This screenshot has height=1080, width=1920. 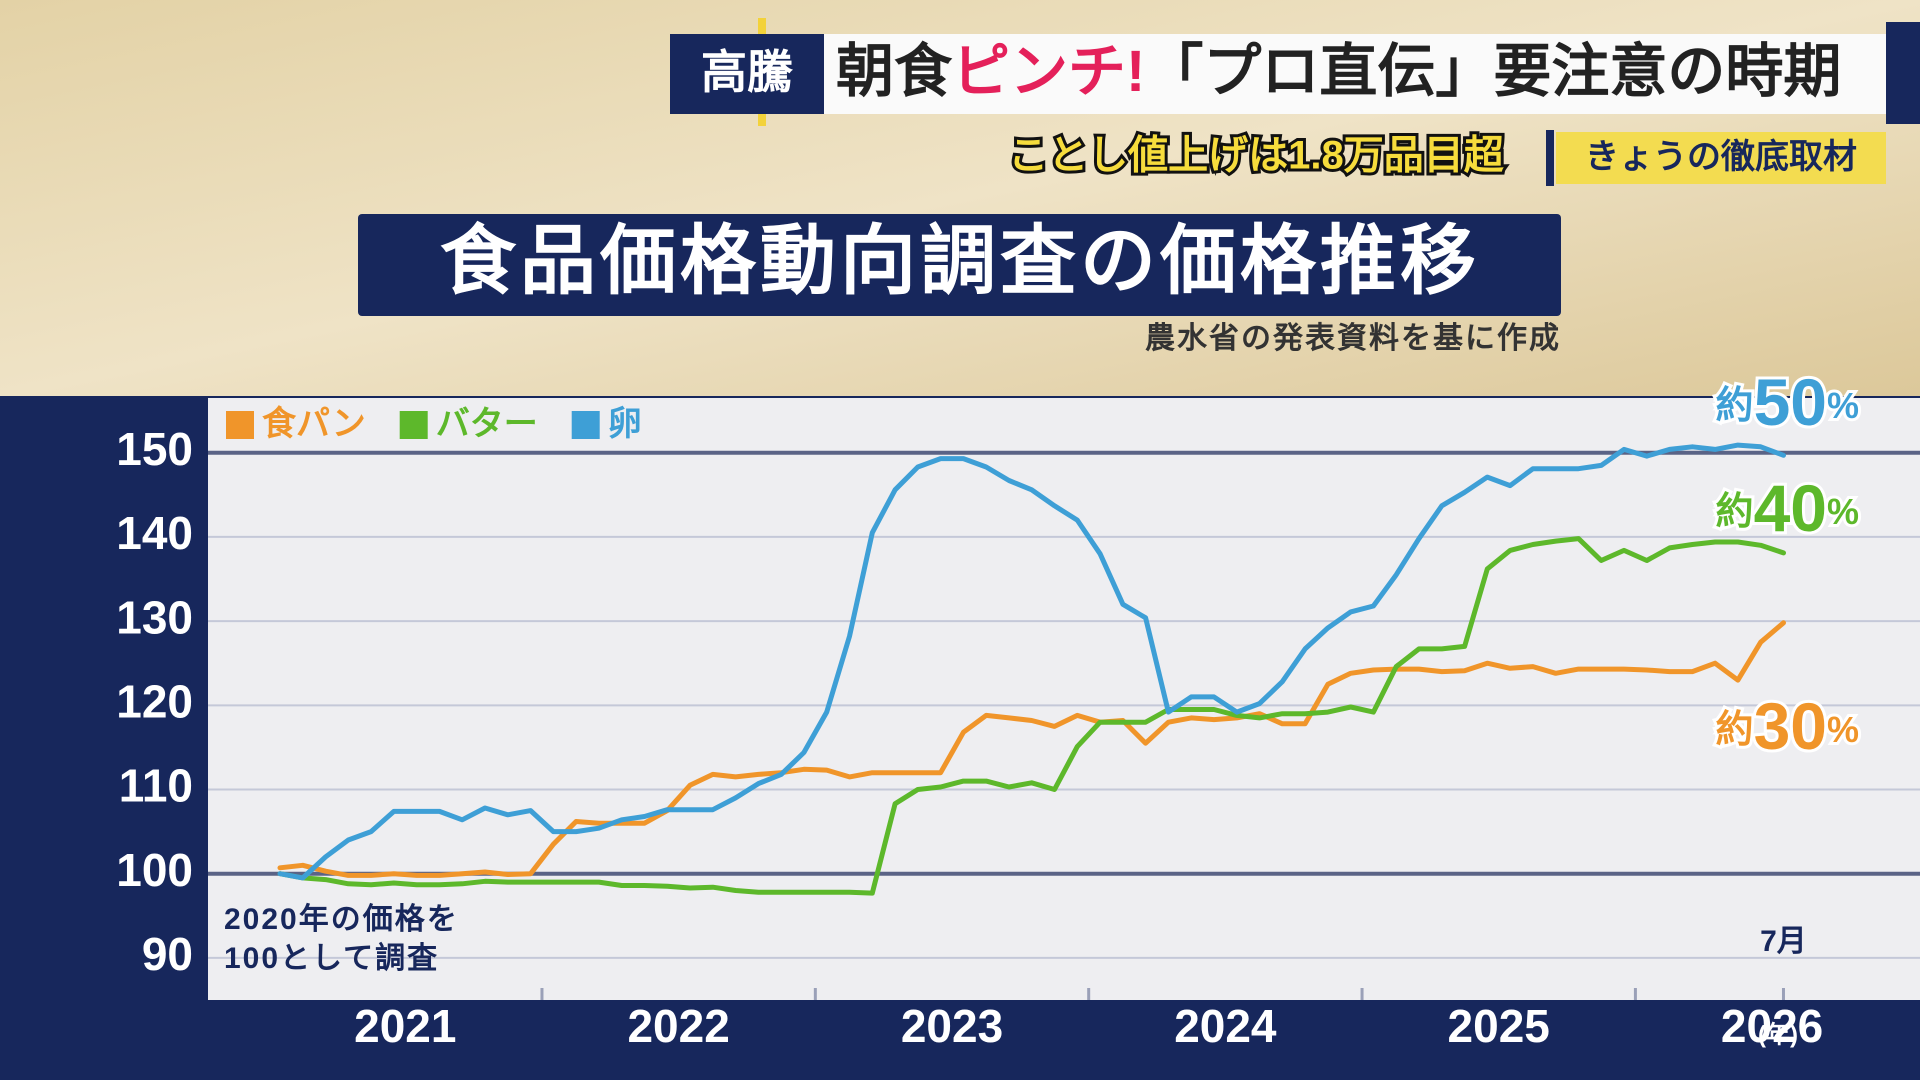 I want to click on legend-label: バター, so click(x=487, y=424).